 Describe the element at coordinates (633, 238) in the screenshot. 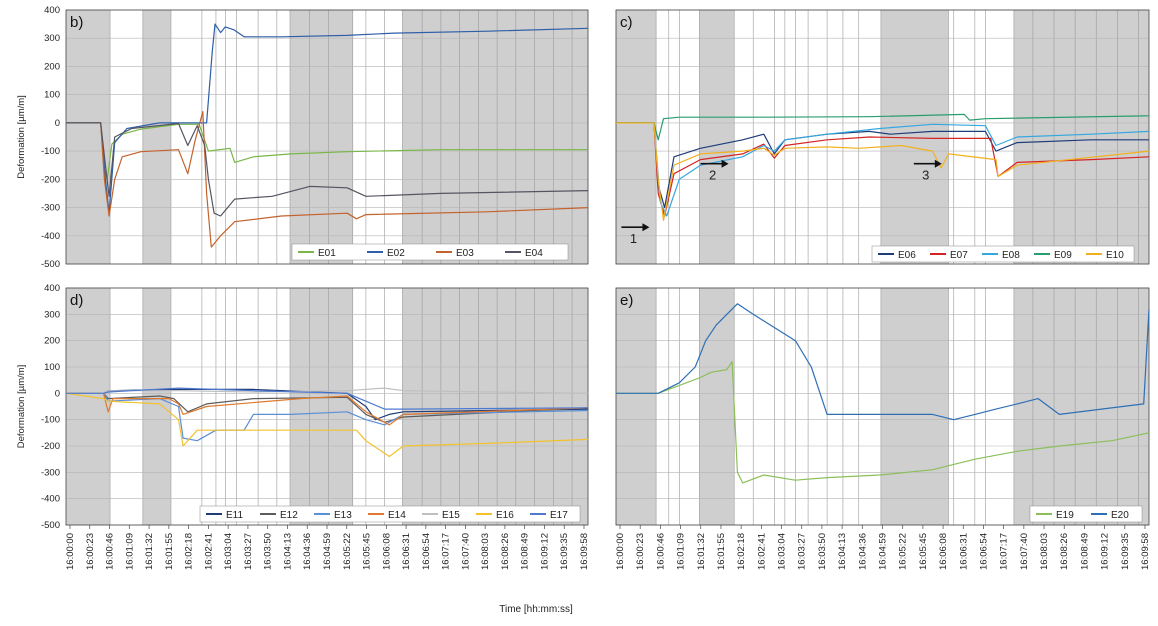

I see `annotation-number: 1` at that location.